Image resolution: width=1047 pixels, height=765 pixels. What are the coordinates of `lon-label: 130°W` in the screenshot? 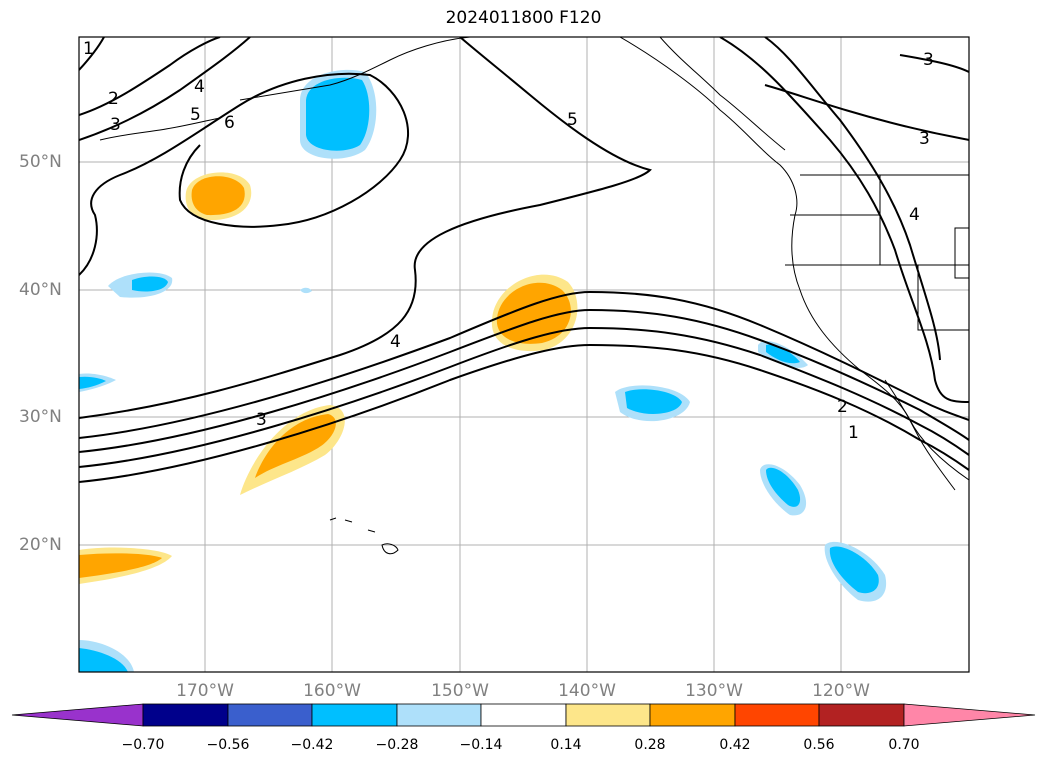 It's located at (714, 691).